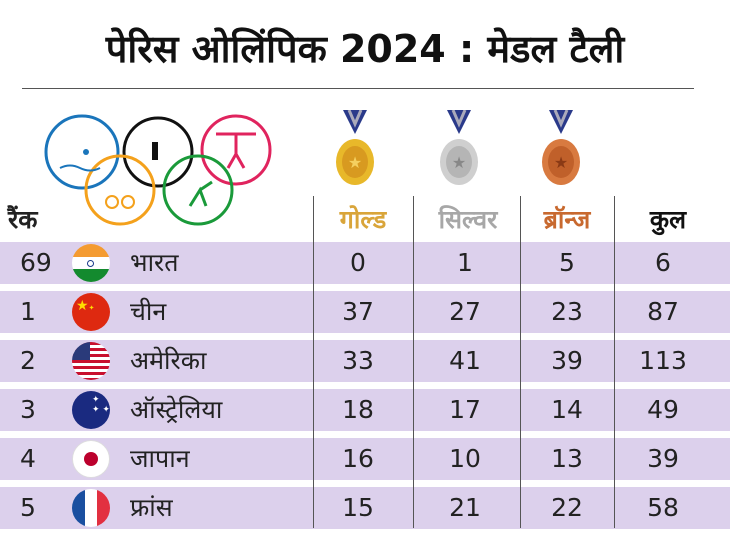 The height and width of the screenshot is (548, 730). What do you see at coordinates (355, 147) in the screenshot?
I see `gold-medal-icon: ★` at bounding box center [355, 147].